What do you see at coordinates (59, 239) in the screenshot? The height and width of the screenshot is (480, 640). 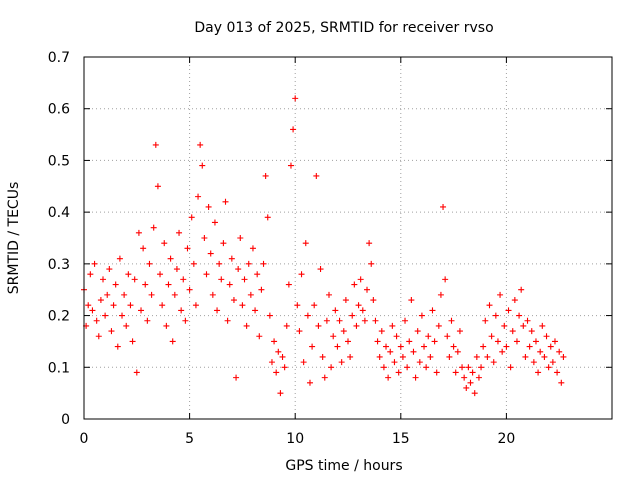 I see `y-tick-labels: 0 0.1 0.2 0.3 0.4 0.5 0.6 0.7` at bounding box center [59, 239].